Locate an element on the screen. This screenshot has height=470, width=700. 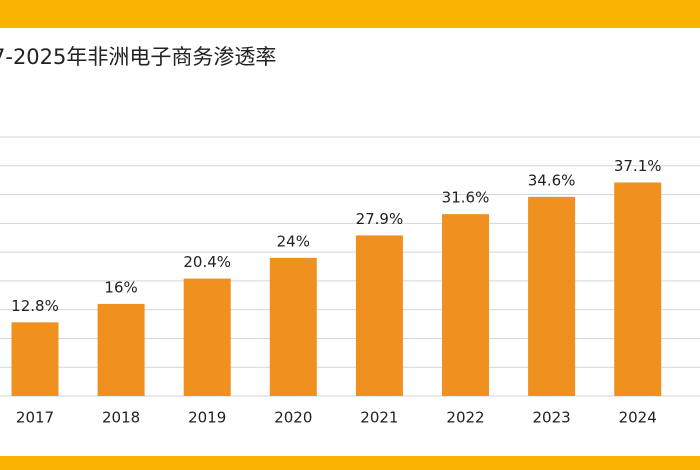
x-tick-label: 2020 is located at coordinates (293, 418).